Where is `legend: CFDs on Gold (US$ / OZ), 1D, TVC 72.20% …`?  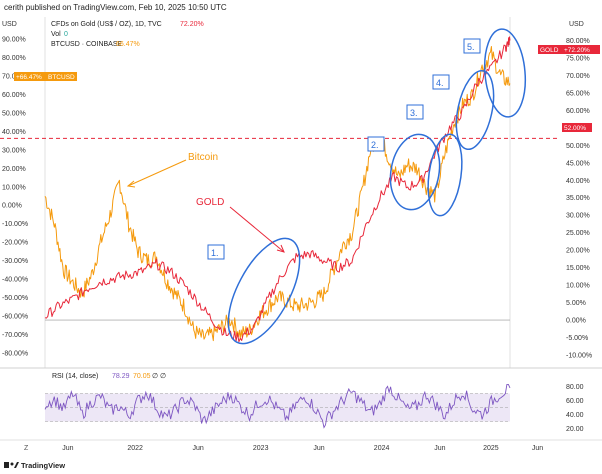
legend: CFDs on Gold (US$ / OZ), 1D, TVC 72.20% … is located at coordinates (127, 34).